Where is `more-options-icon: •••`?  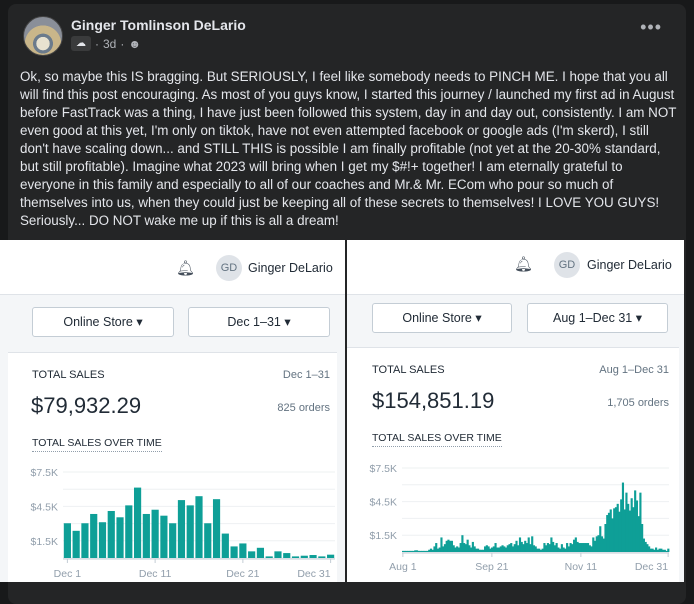 more-options-icon: ••• is located at coordinates (651, 27).